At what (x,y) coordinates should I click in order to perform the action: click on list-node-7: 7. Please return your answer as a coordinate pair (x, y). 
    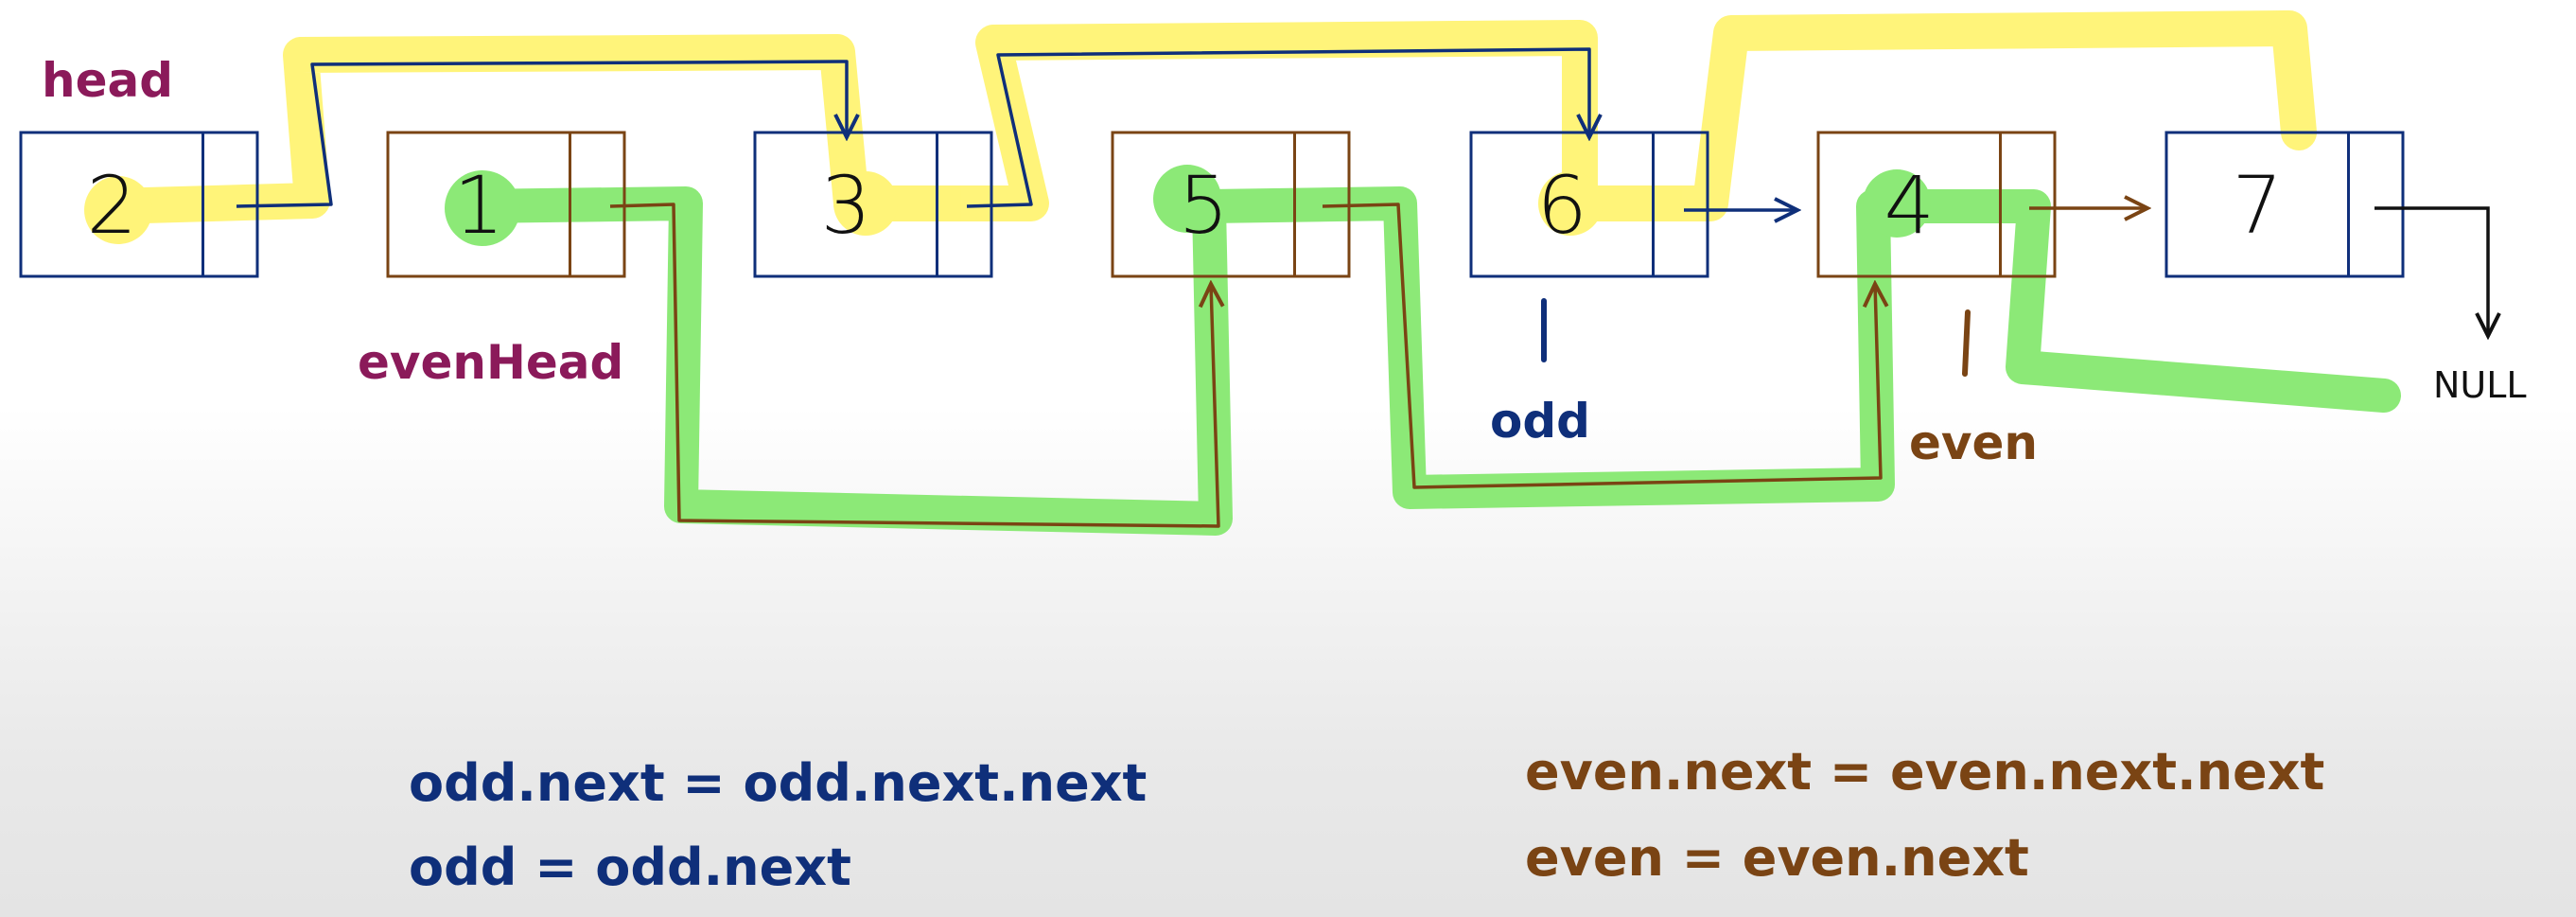
    Looking at the image, I should click on (2285, 204).